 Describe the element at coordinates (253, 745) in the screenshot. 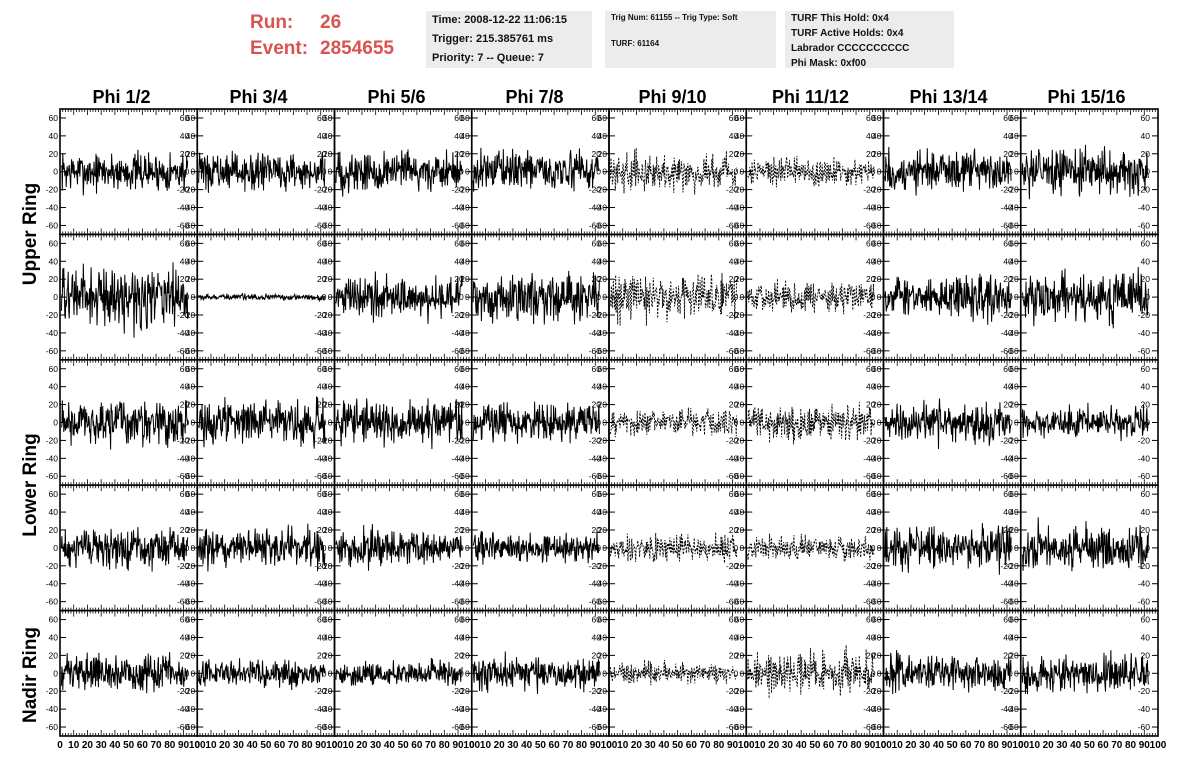

I see `x-tick-label: 40` at that location.